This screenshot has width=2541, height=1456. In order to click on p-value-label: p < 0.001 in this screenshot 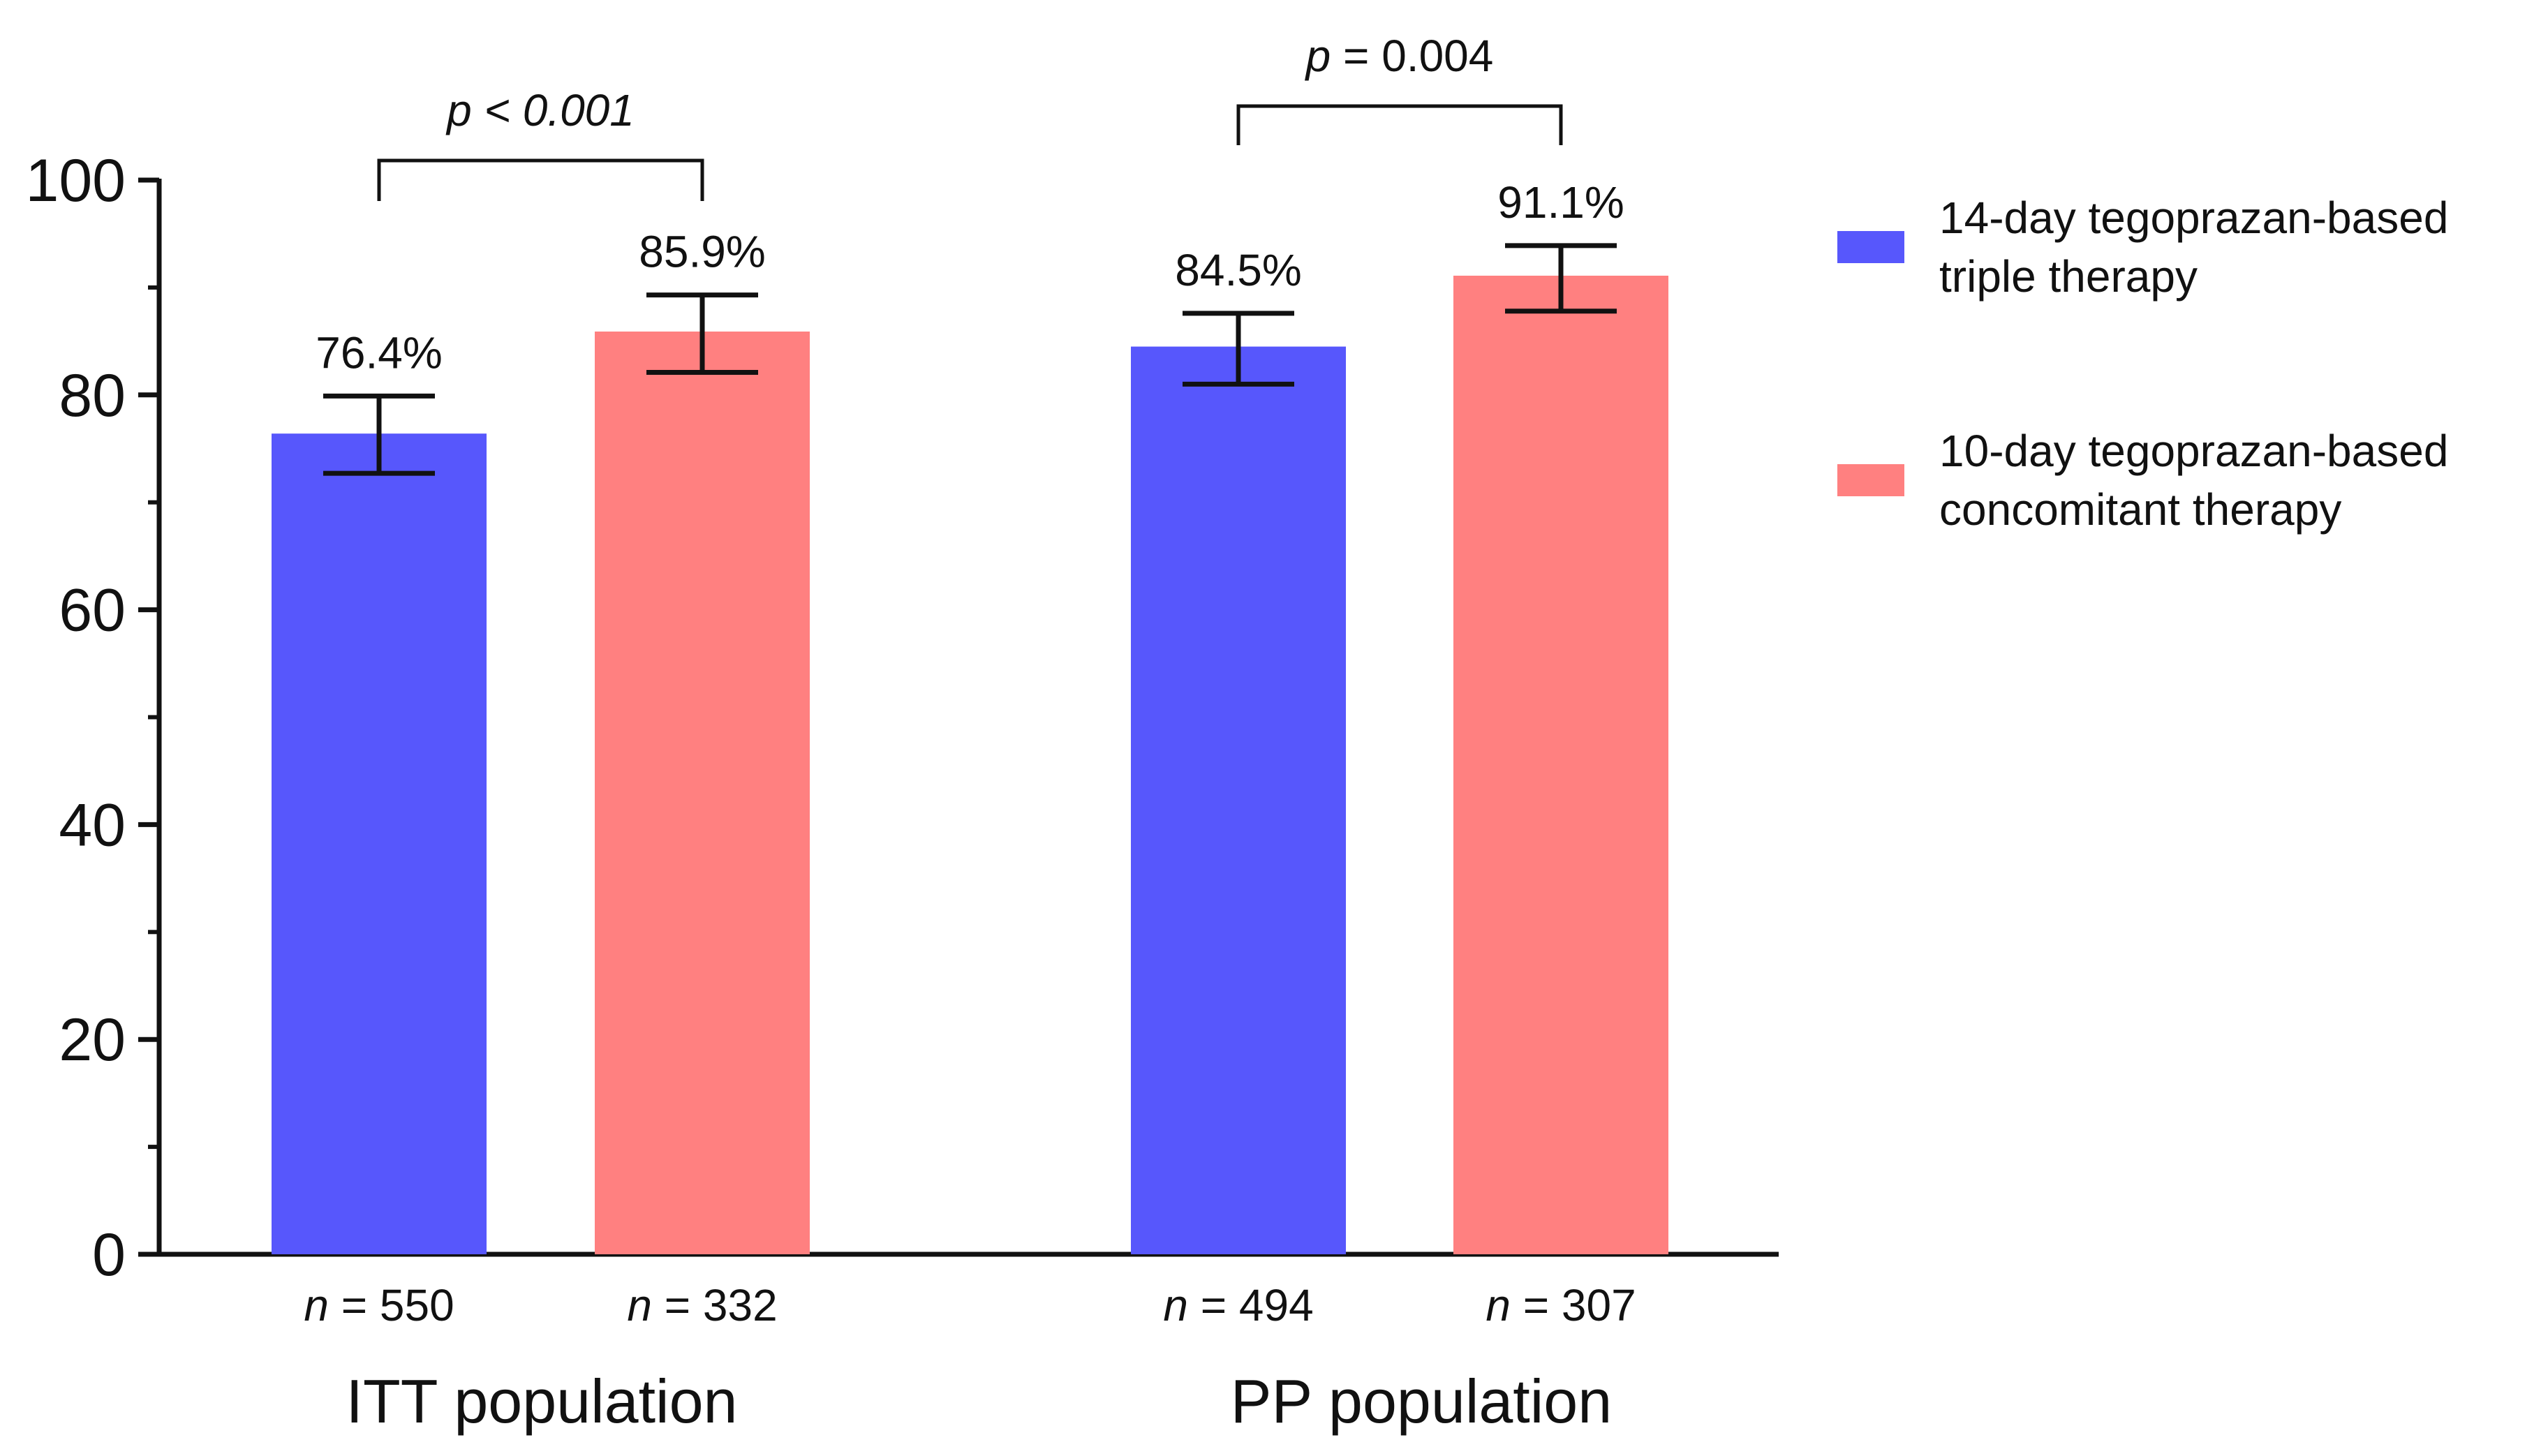, I will do `click(540, 110)`.